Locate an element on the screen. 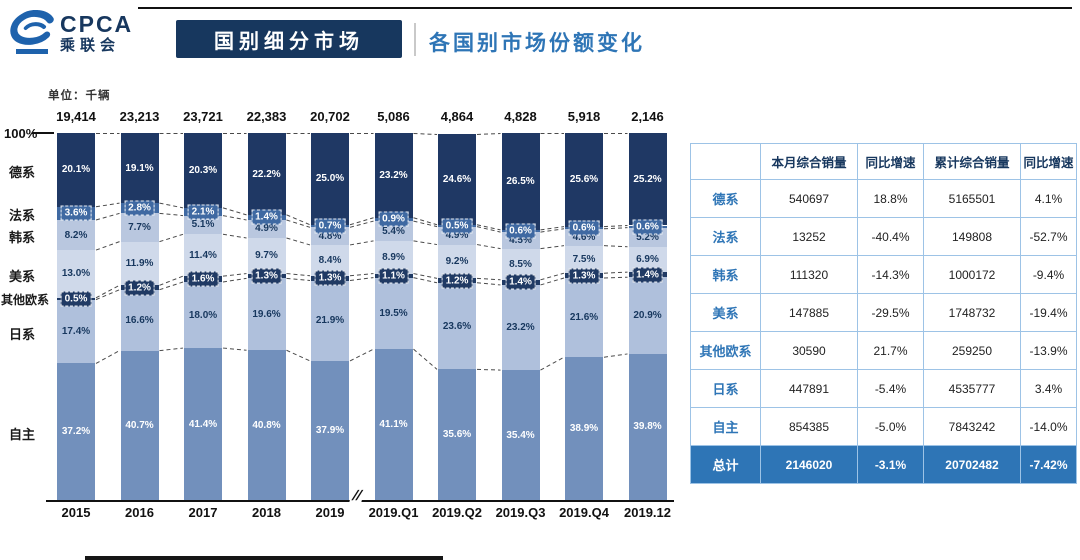 The image size is (1080, 560). segment-label: 0.7% is located at coordinates (330, 226).